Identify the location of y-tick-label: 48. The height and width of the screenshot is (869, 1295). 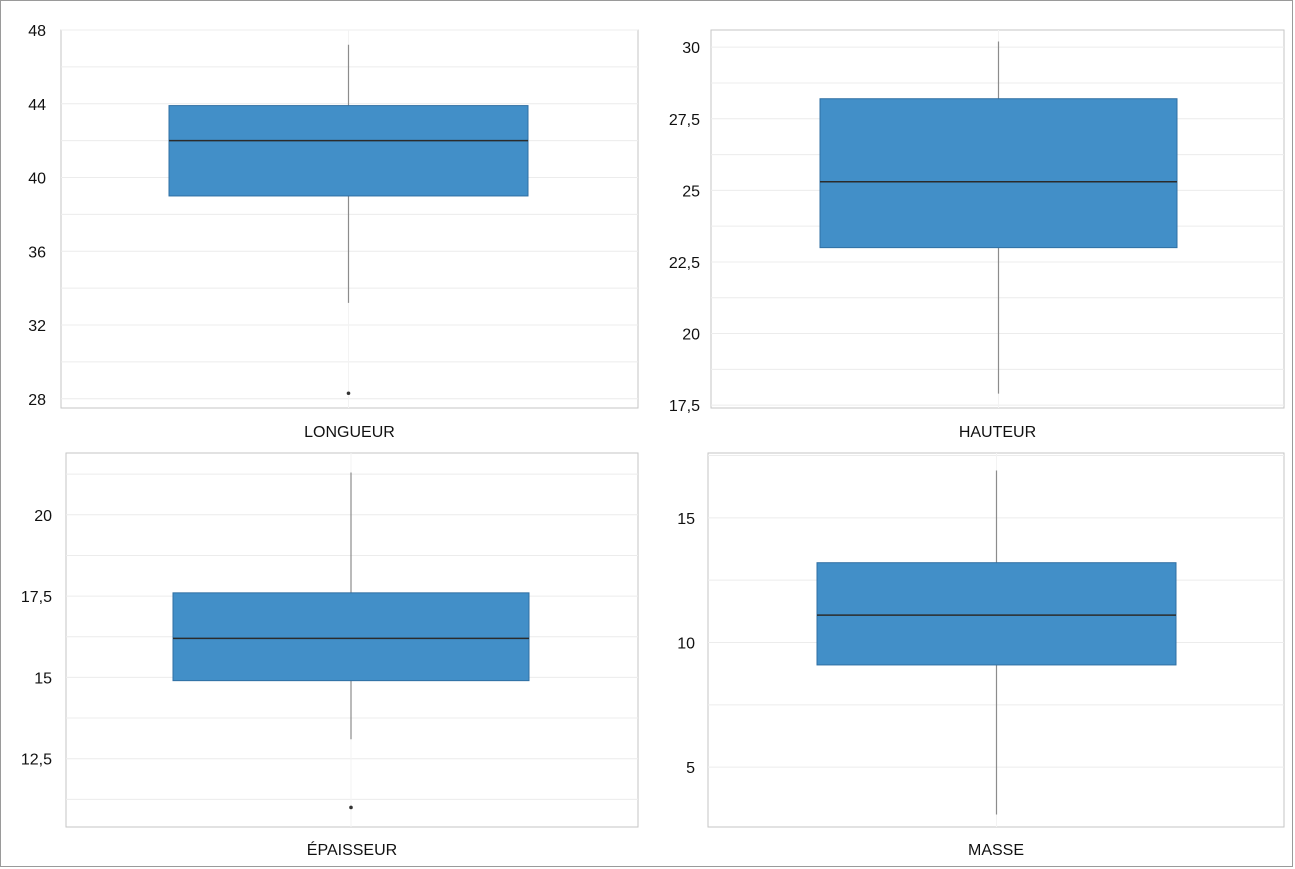
(37, 31).